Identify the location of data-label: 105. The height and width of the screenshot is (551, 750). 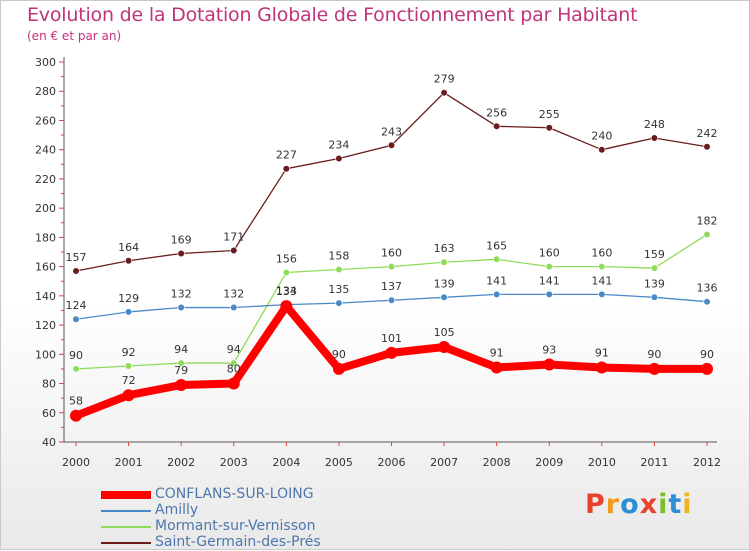
(444, 332).